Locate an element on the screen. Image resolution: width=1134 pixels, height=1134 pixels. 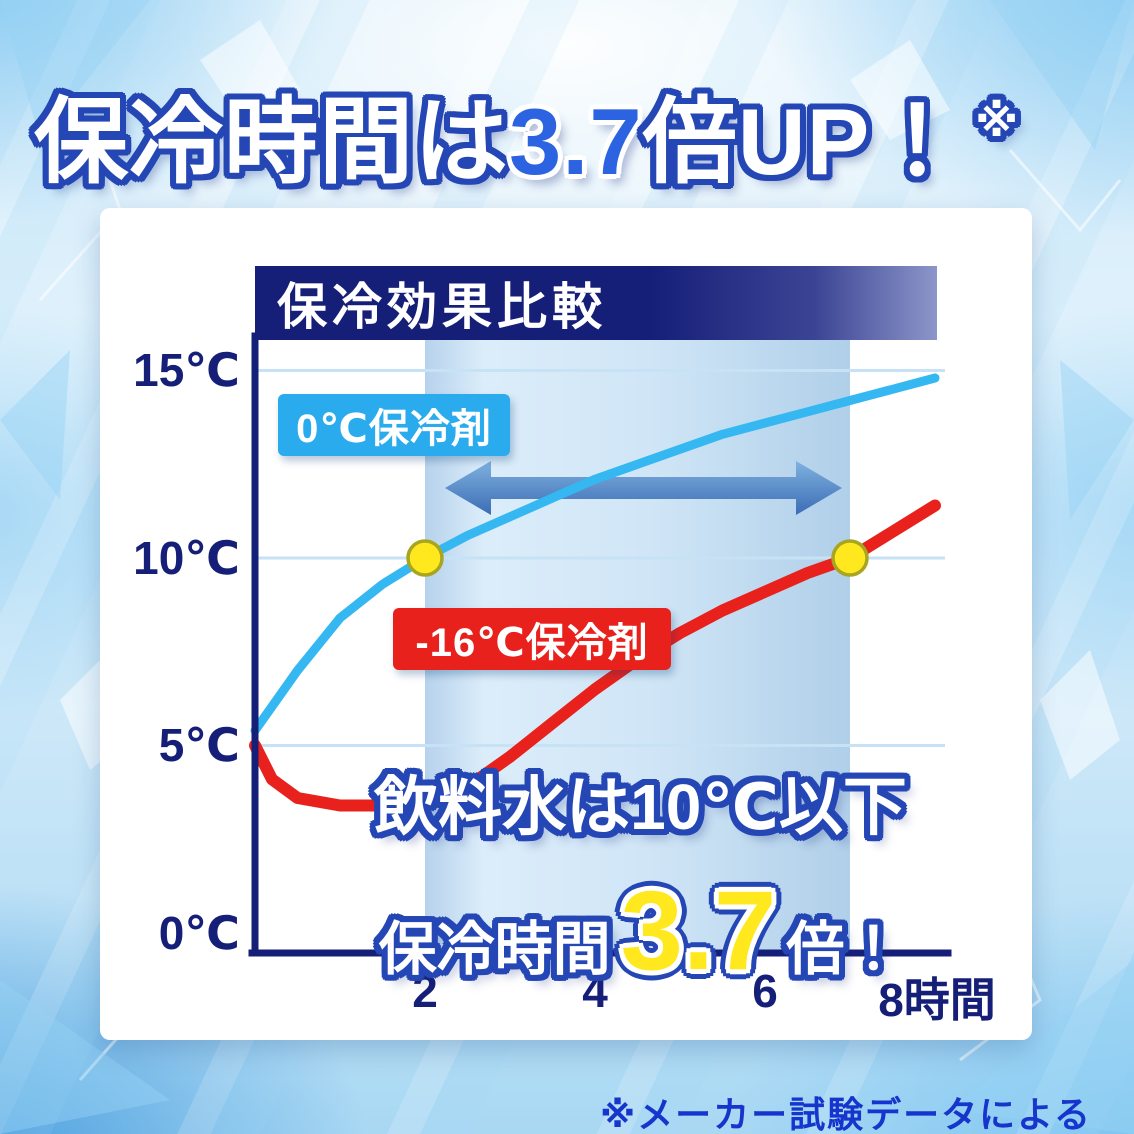
annotation-line1: 飲料水は10℃以下 is located at coordinates (640, 807).